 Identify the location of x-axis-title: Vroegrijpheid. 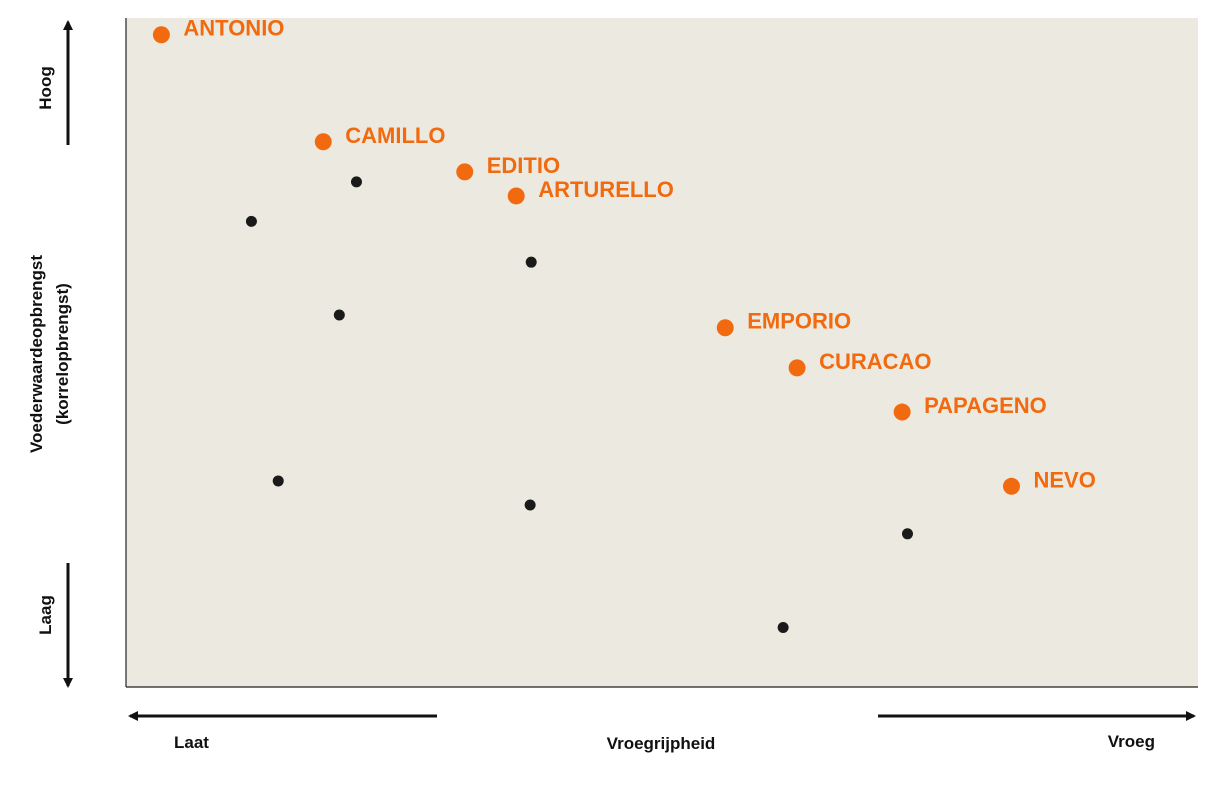
(661, 743).